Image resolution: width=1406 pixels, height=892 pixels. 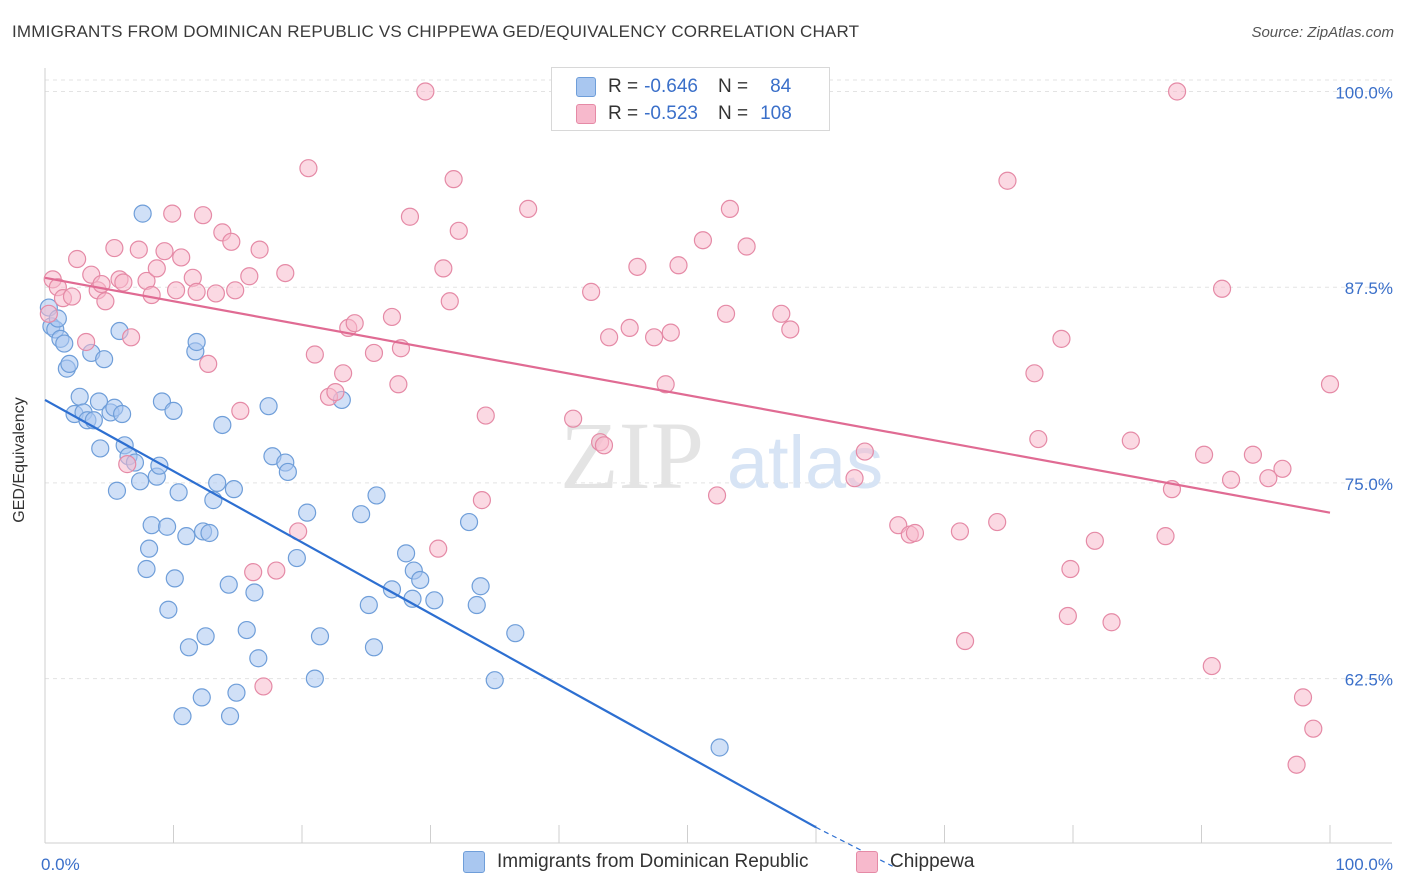 What do you see at coordinates (60, 864) in the screenshot?
I see `x-tick-label: 0.0%` at bounding box center [60, 864].